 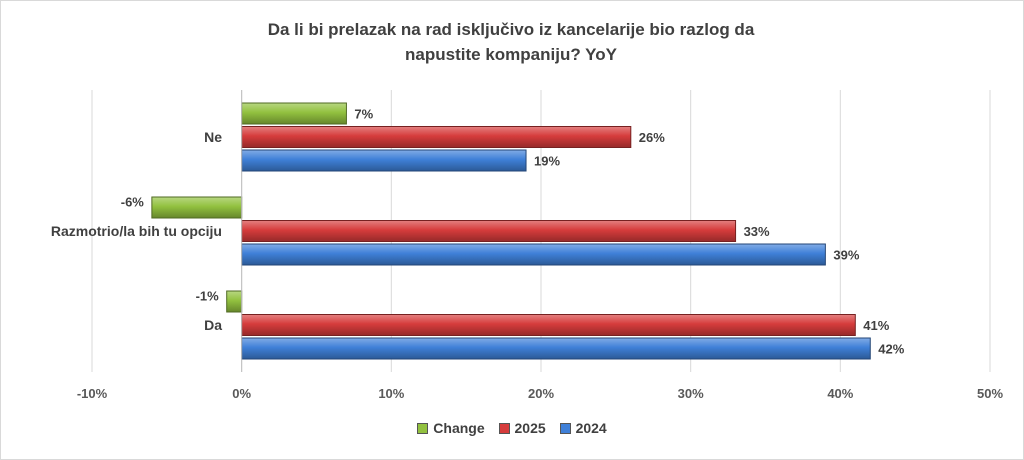 I want to click on data-label: 26%, so click(x=652, y=137).